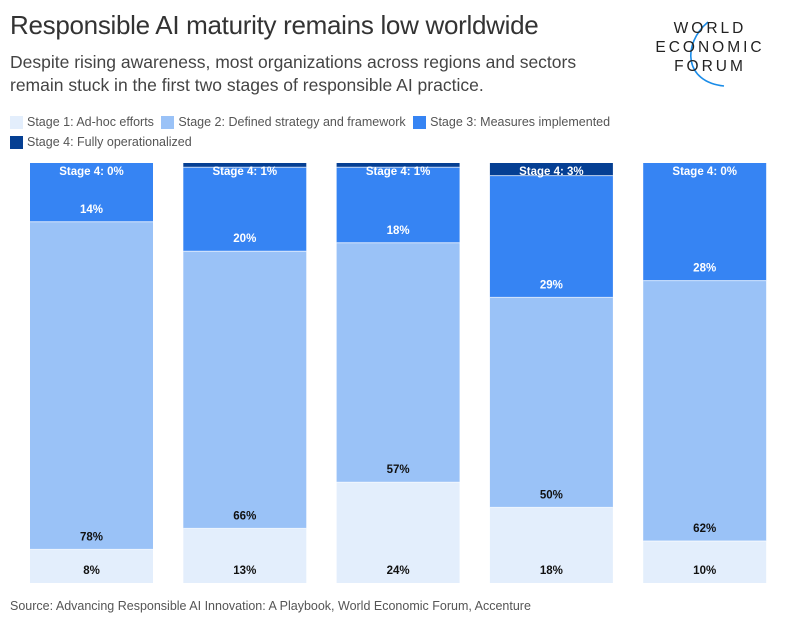  Describe the element at coordinates (292, 122) in the screenshot. I see `legend-label-stage2: Stage 2: Defined strategy and framework` at that location.